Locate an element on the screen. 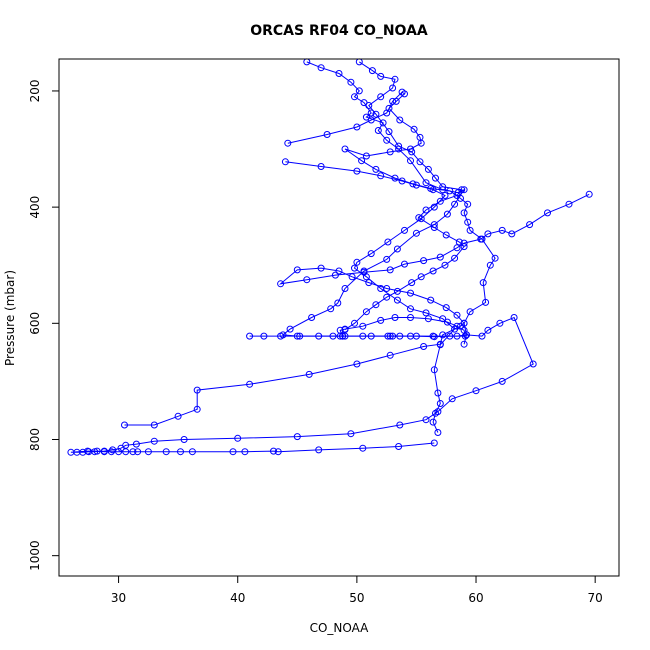 Image resolution: width=650 pixels, height=650 pixels. x-axis-label: CO_NOAA is located at coordinates (340, 628).